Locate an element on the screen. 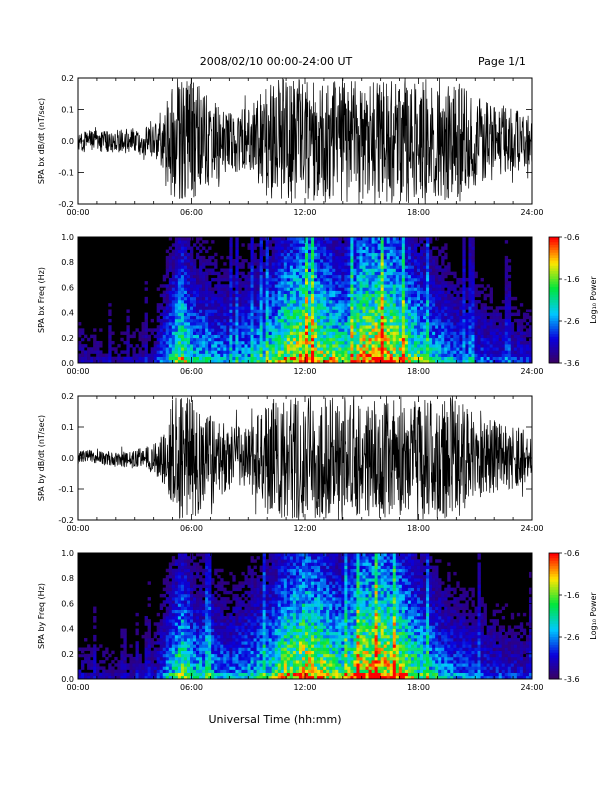 This screenshot has height=792, width=612. colorbar-tick-label: -1.6 is located at coordinates (572, 279).